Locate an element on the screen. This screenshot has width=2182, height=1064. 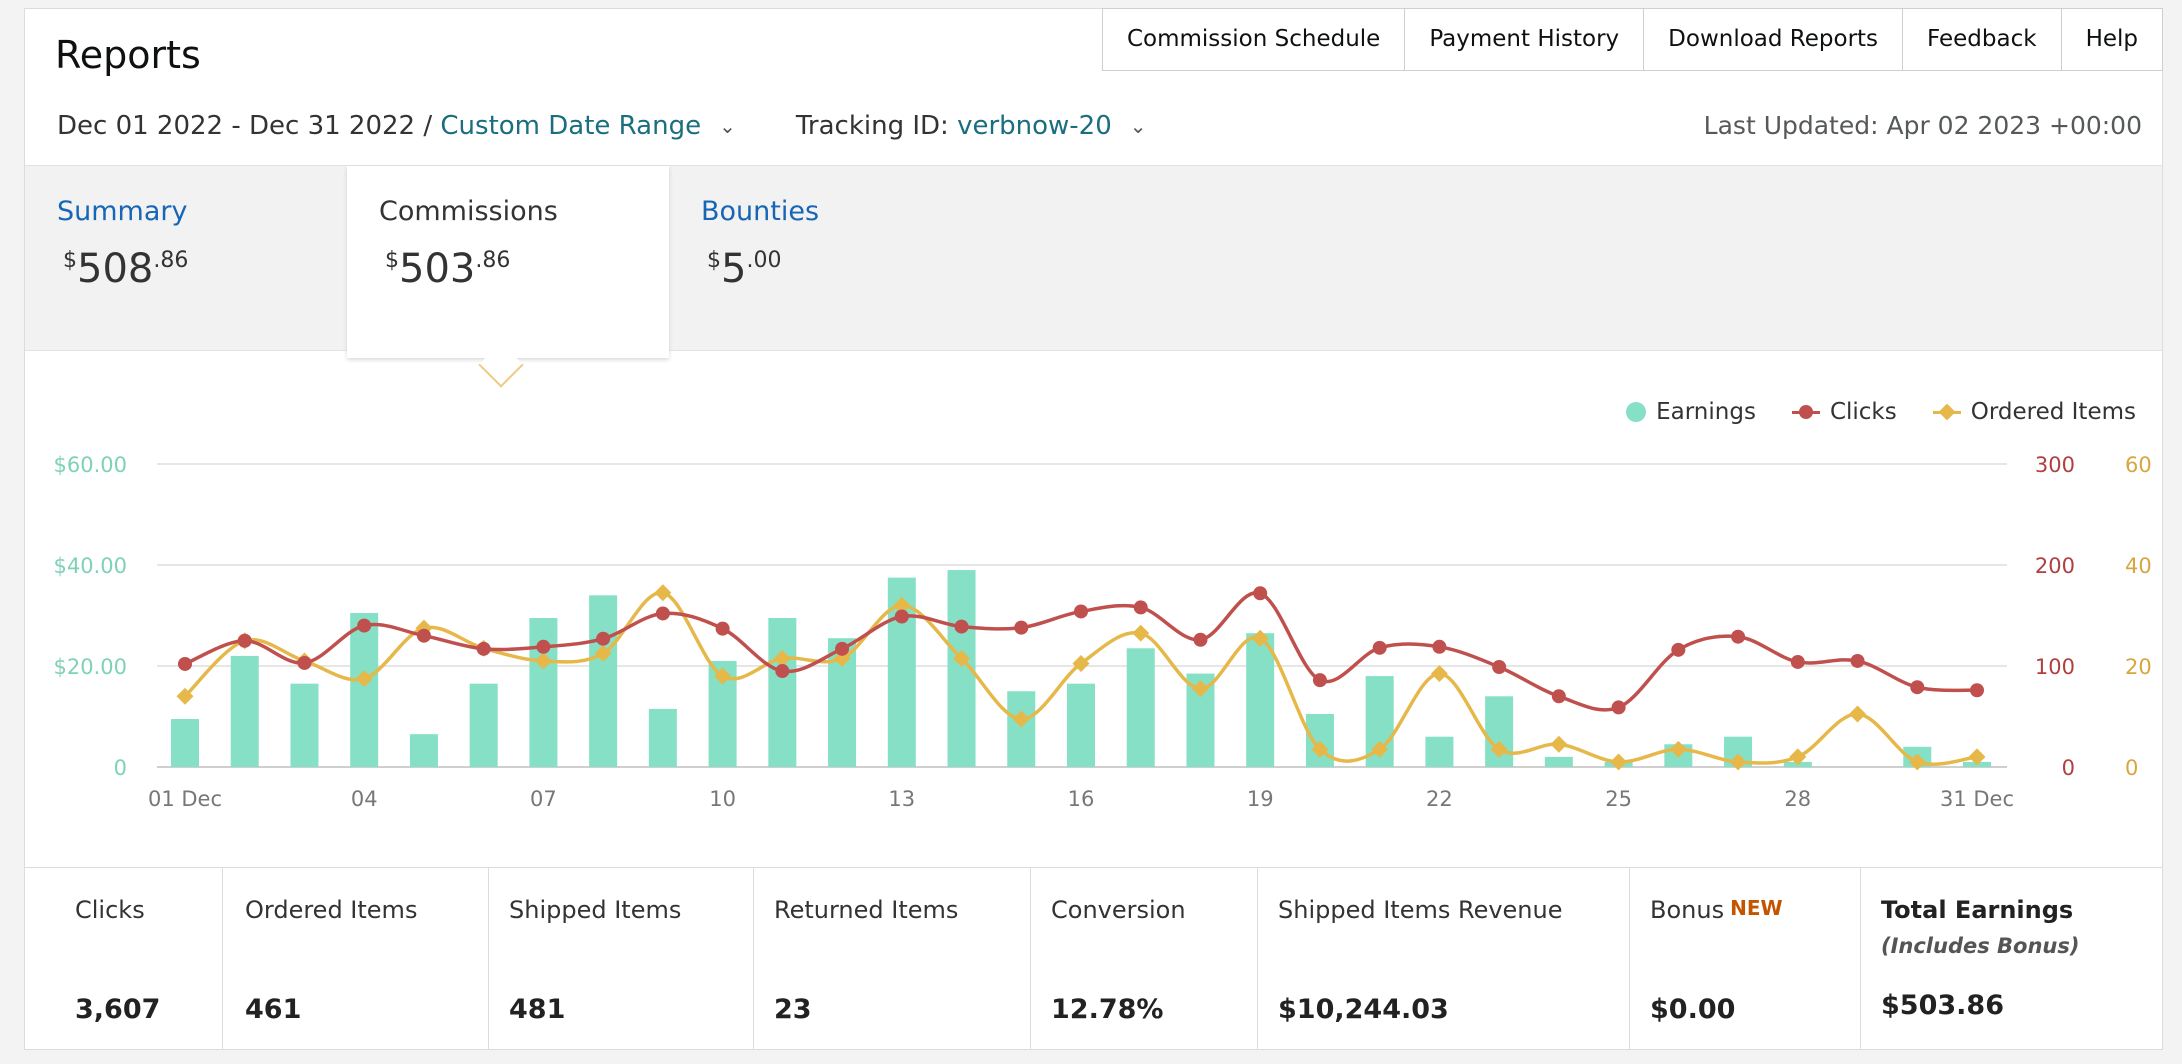
stat-label: Shipped Items Revenue is located at coordinates (1420, 910).